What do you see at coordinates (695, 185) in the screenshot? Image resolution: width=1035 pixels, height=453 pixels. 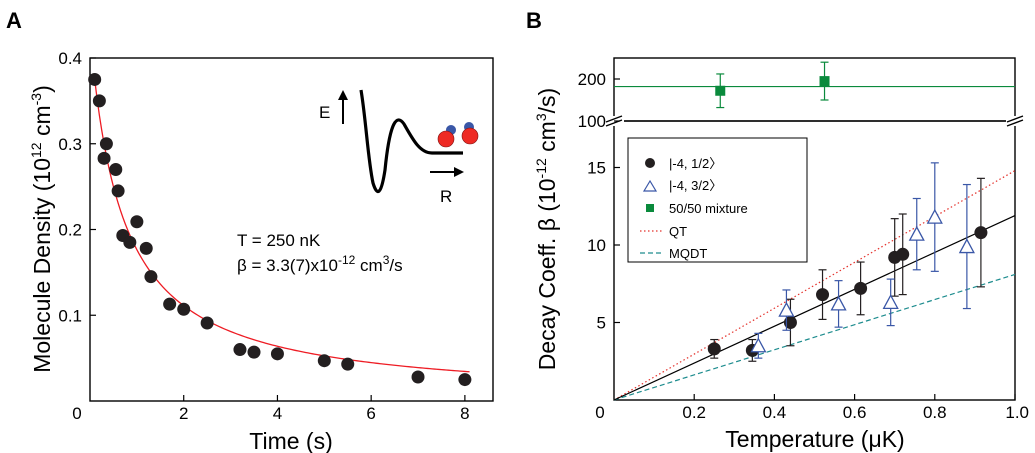 I see `legend-label: |-4, 3/2〉` at bounding box center [695, 185].